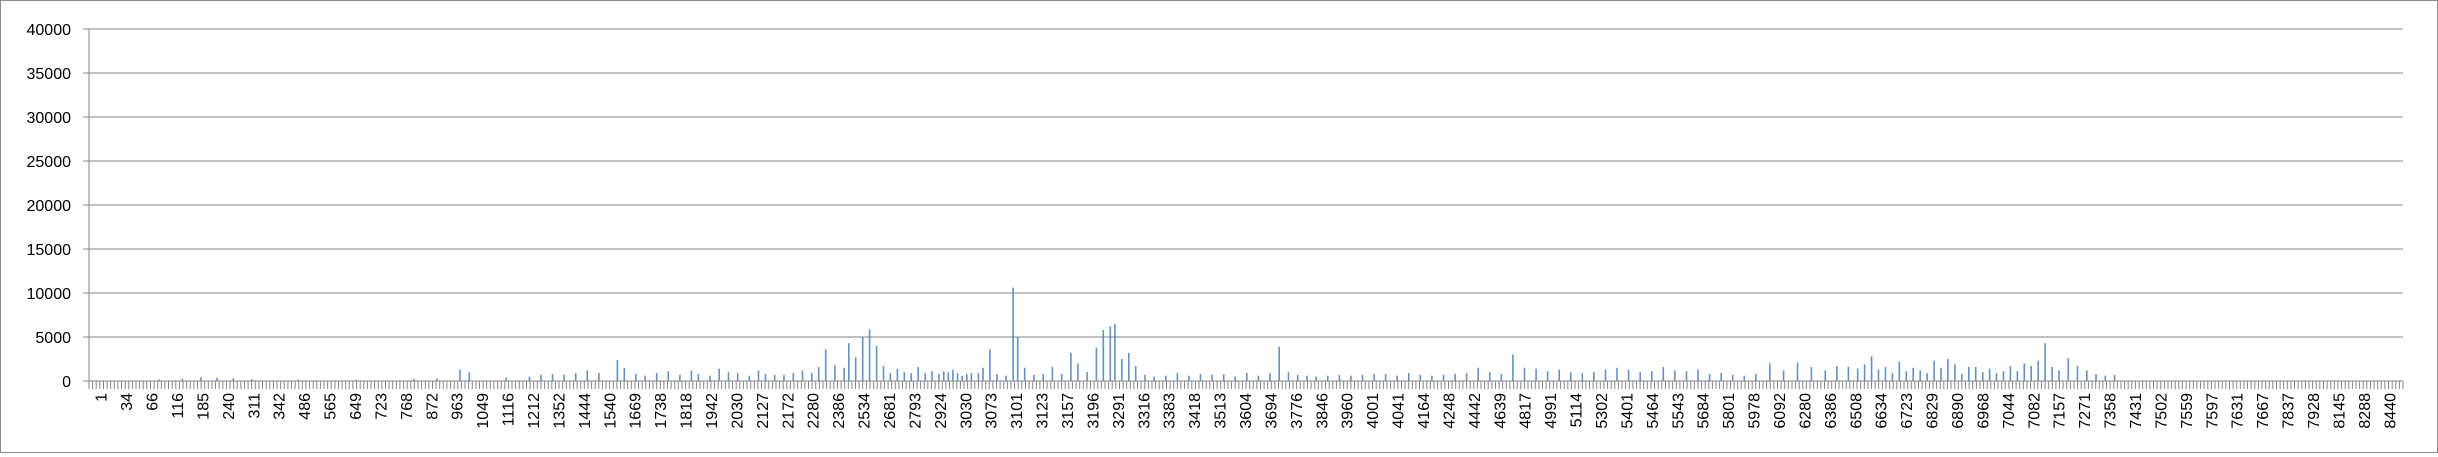  I want to click on x-tick-label: 5302, so click(1602, 411).